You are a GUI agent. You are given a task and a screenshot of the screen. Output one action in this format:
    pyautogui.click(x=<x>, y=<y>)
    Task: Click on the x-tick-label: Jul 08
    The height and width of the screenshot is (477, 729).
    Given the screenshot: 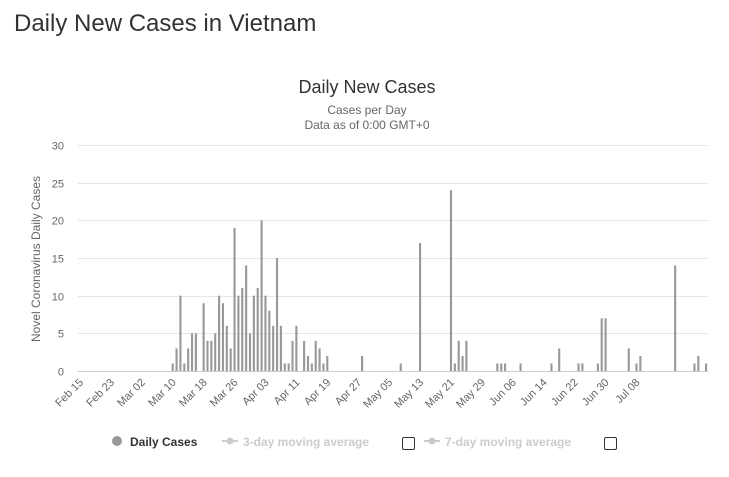 What is the action you would take?
    pyautogui.click(x=627, y=391)
    